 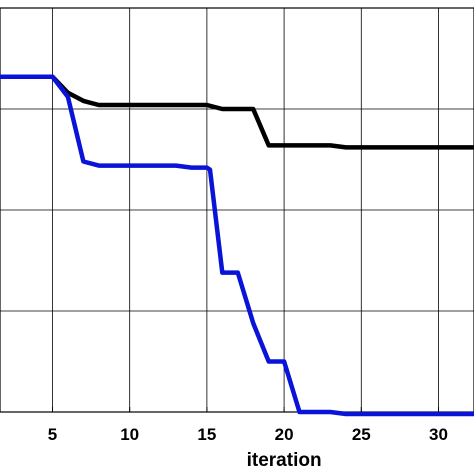 I want to click on x-tick-label: 20, so click(x=284, y=434).